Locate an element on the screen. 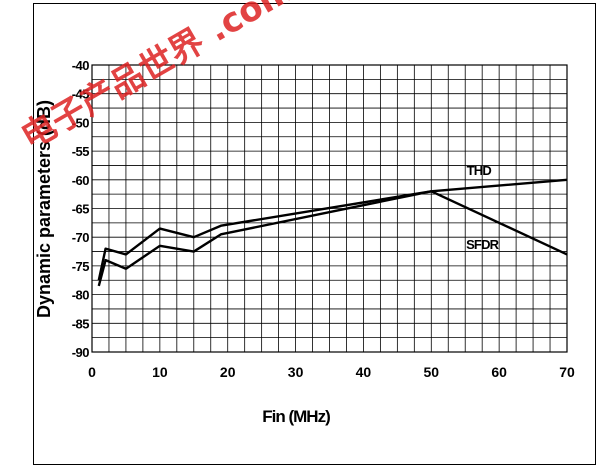  y-tick-label: -40 is located at coordinates (81, 65).